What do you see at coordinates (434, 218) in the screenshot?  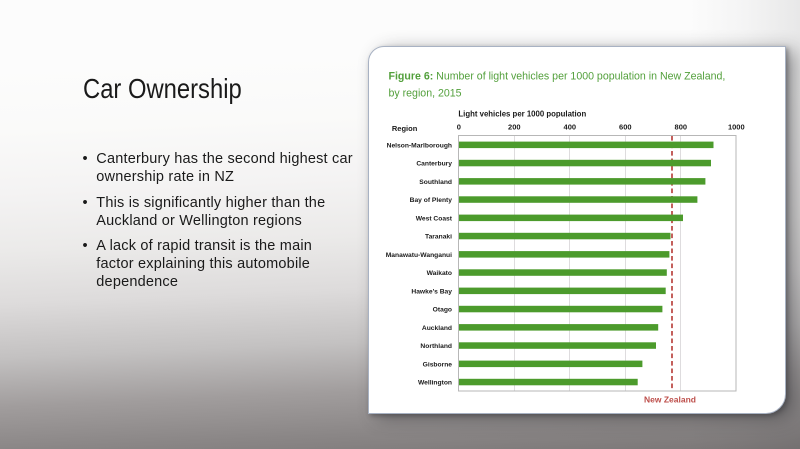 I see `svg-text: West Coast` at bounding box center [434, 218].